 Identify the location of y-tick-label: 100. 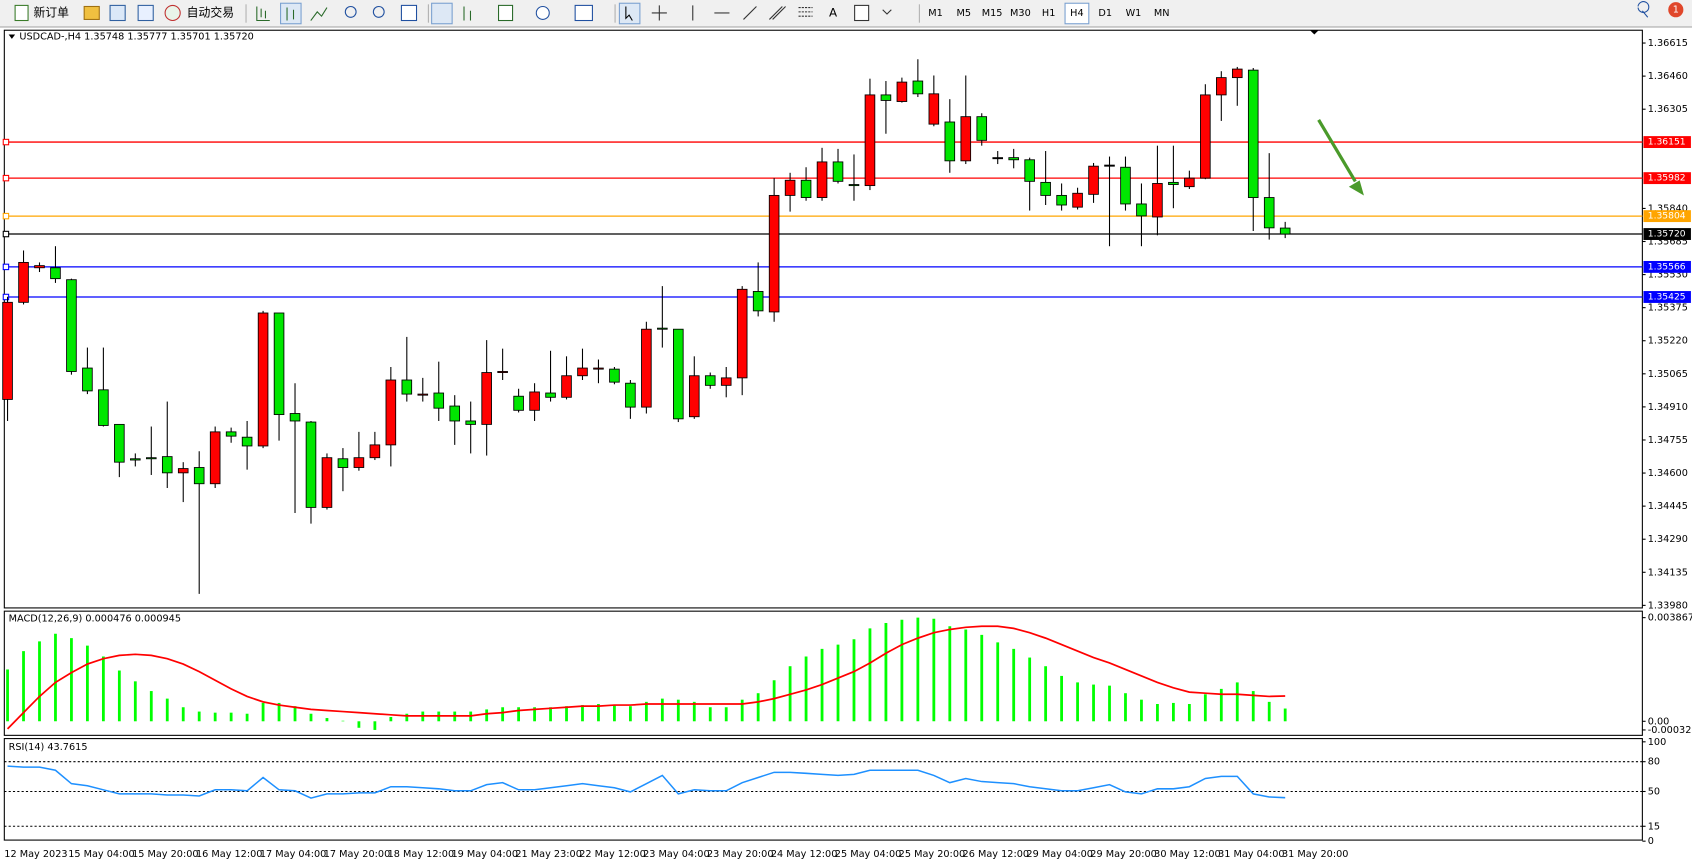
(1657, 742).